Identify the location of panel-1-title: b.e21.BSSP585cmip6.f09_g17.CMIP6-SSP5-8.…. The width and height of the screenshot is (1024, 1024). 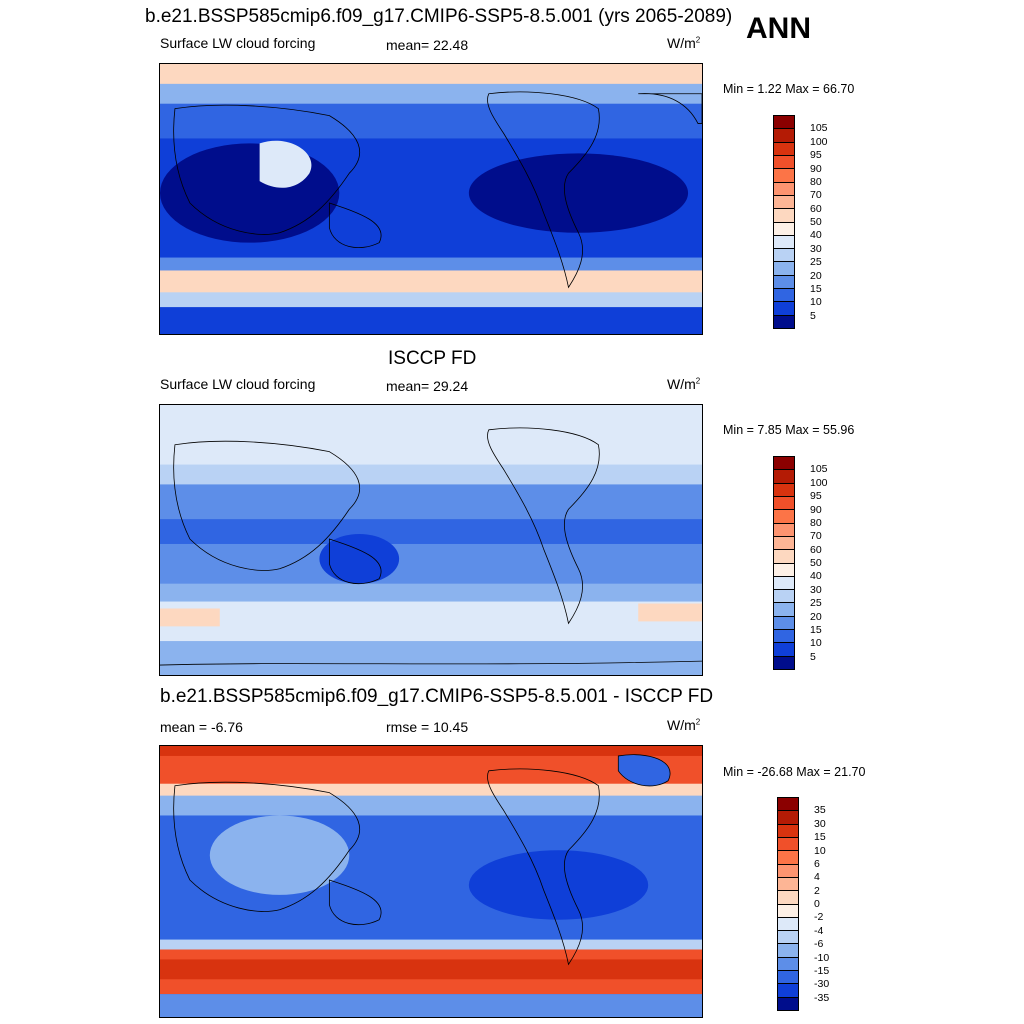
(439, 16).